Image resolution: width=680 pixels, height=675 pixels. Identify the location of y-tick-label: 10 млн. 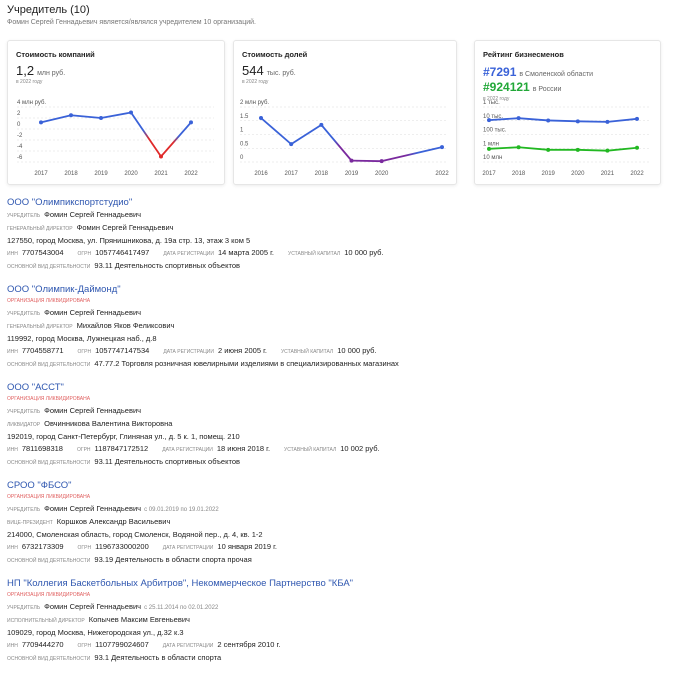
(492, 158).